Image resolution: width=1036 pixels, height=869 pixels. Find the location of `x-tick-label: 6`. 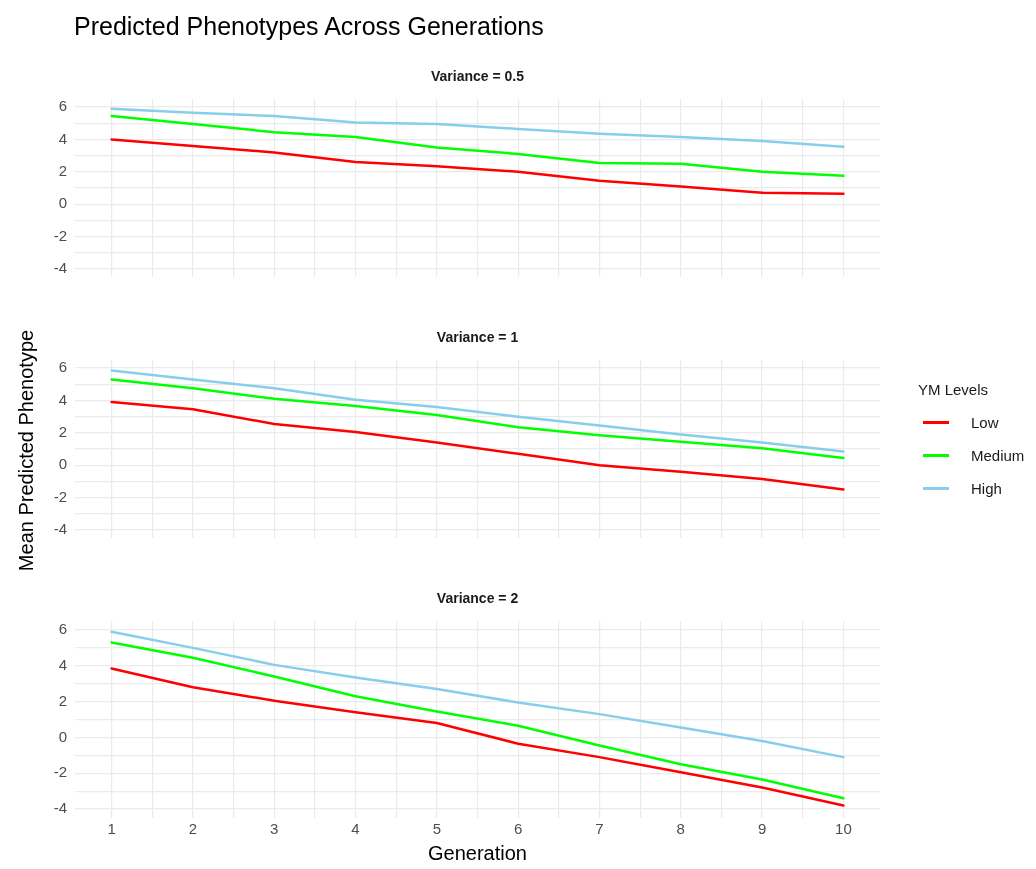

x-tick-label: 6 is located at coordinates (518, 829).